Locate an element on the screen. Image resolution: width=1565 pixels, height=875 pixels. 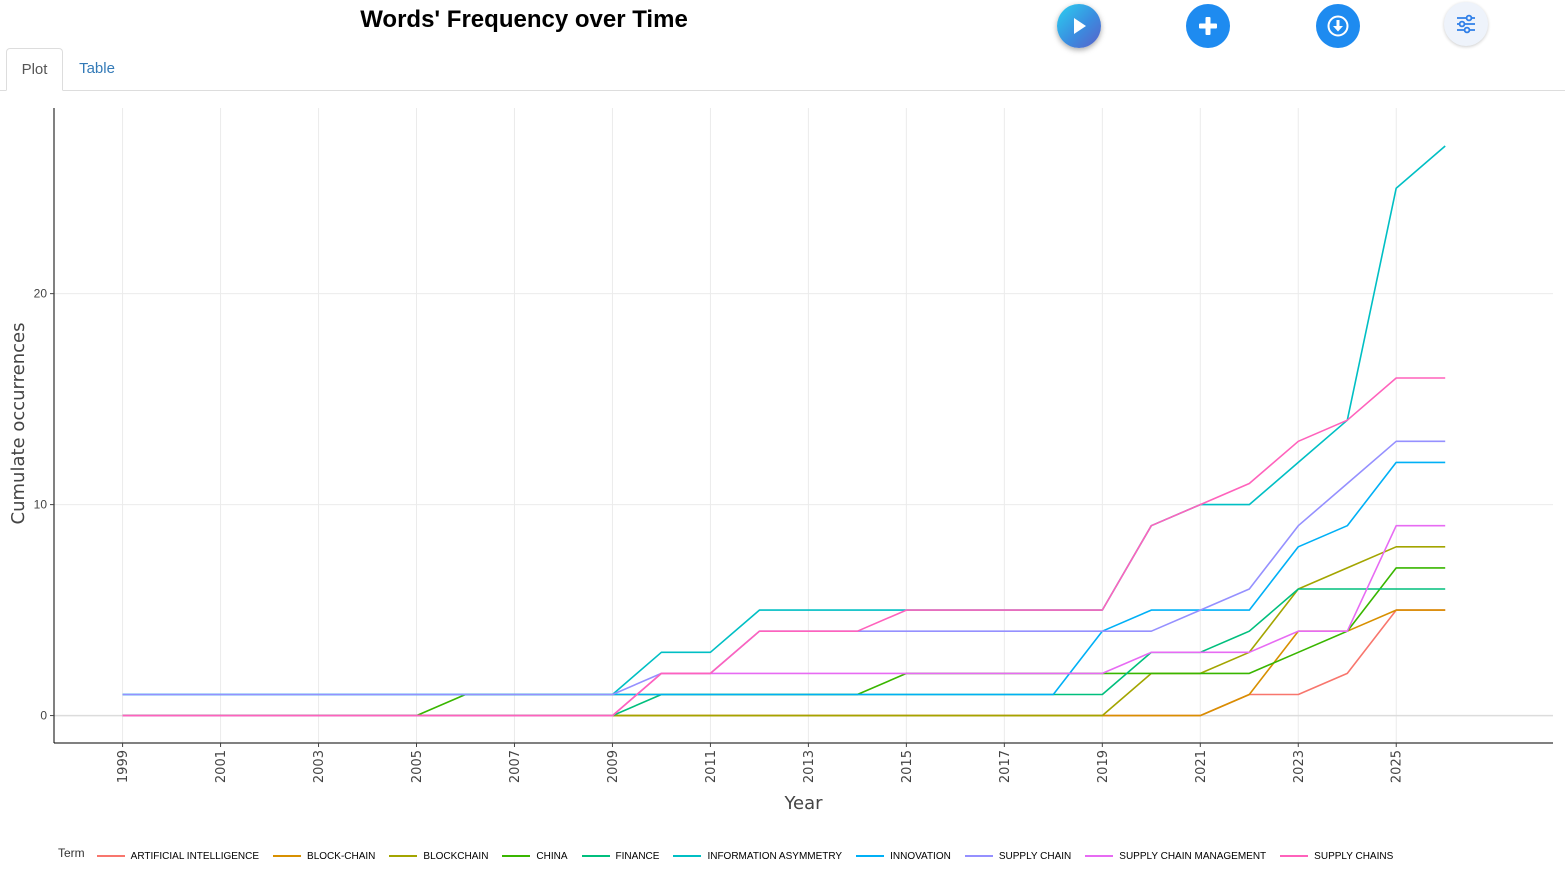
legend-label: SUPPLY CHAINS is located at coordinates (1354, 856).